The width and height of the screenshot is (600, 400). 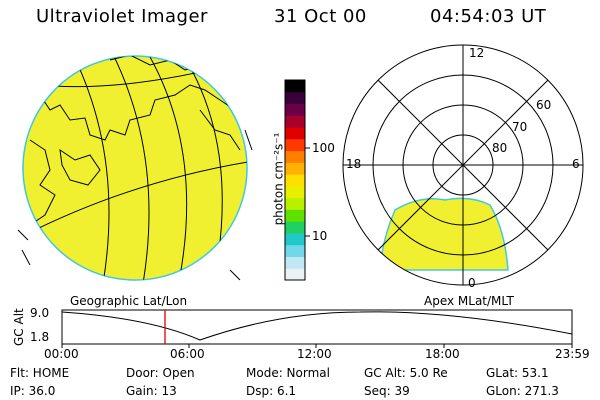 I want to click on mlt-label-12: 12, so click(x=477, y=53).